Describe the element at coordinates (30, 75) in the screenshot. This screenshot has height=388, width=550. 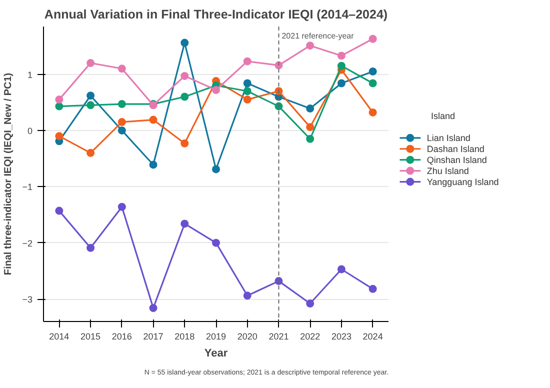
I see `y-tick-label: 1` at that location.